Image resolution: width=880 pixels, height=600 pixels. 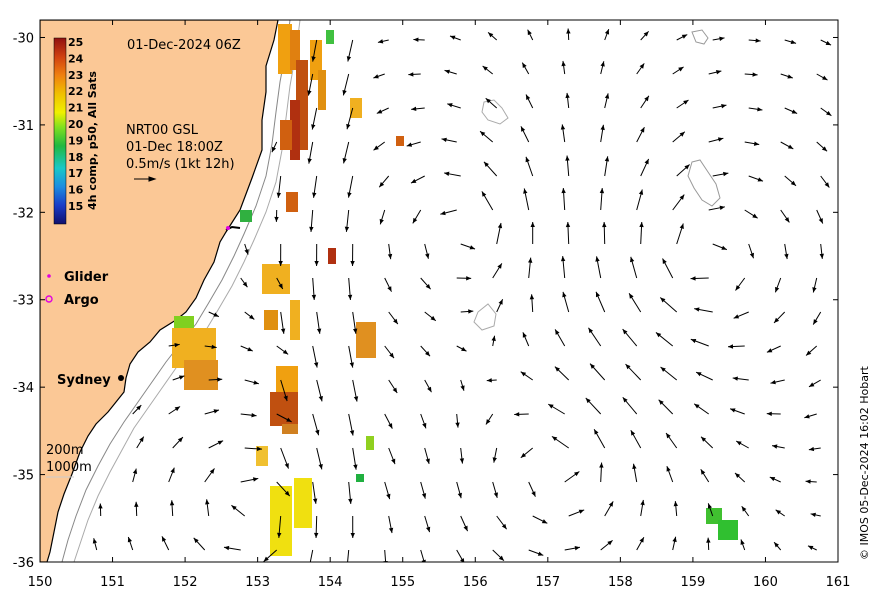 I want to click on sydney-marker, so click(x=121, y=378).